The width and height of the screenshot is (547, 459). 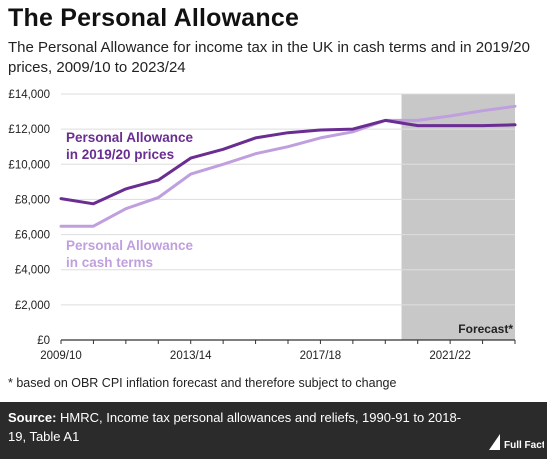 What do you see at coordinates (458, 217) in the screenshot?
I see `forecast-region` at bounding box center [458, 217].